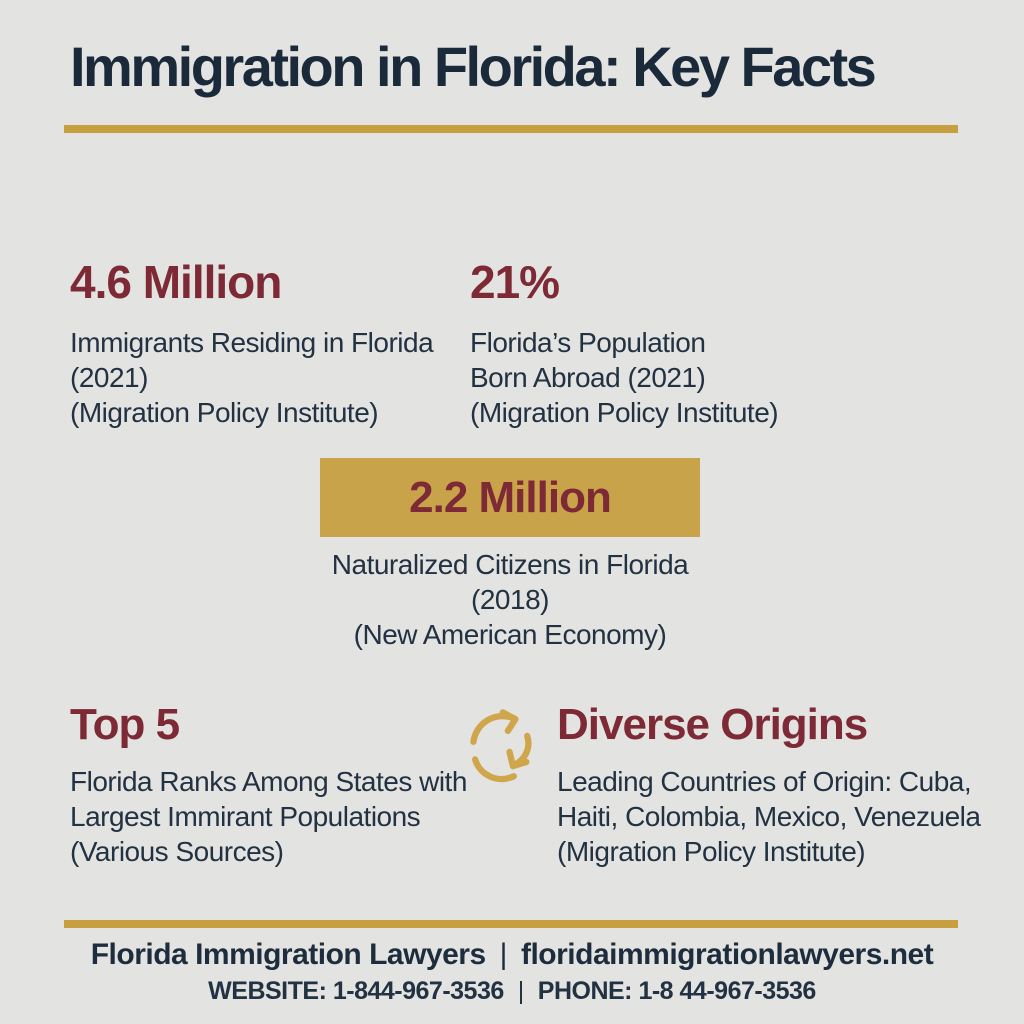  Describe the element at coordinates (176, 282) in the screenshot. I see `stat-immigrants-value: 4.6 Million` at that location.